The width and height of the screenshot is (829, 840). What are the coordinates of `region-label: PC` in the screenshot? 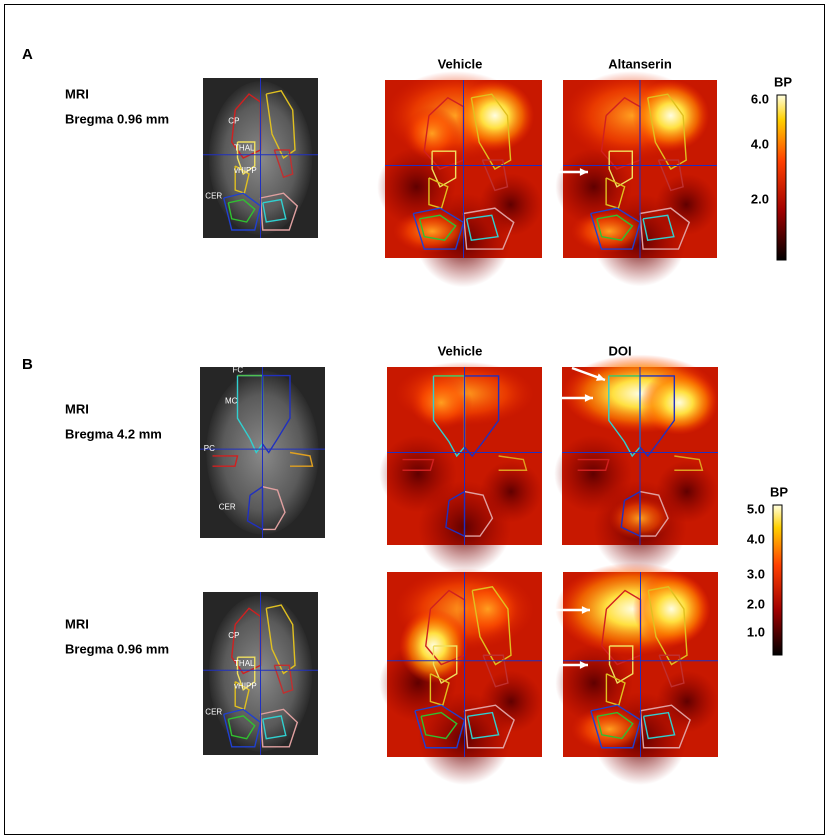 It's located at (209, 448).